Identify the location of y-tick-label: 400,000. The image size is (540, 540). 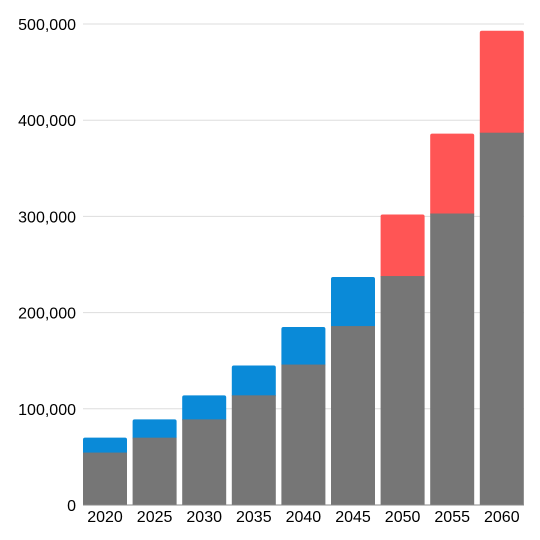
(47, 121).